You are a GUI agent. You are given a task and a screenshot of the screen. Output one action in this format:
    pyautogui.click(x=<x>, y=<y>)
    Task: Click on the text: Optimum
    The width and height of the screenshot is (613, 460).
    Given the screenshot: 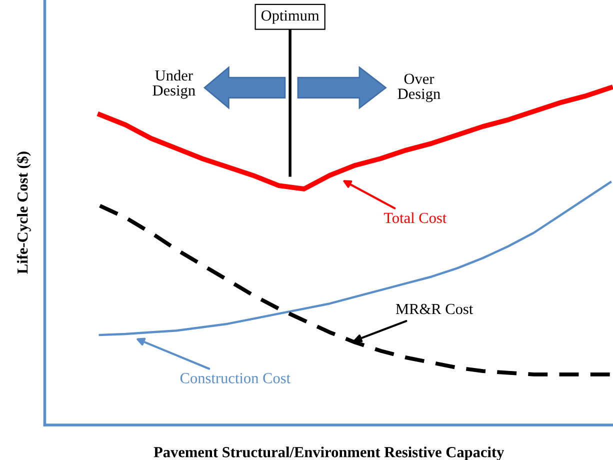 What is the action you would take?
    pyautogui.click(x=290, y=17)
    